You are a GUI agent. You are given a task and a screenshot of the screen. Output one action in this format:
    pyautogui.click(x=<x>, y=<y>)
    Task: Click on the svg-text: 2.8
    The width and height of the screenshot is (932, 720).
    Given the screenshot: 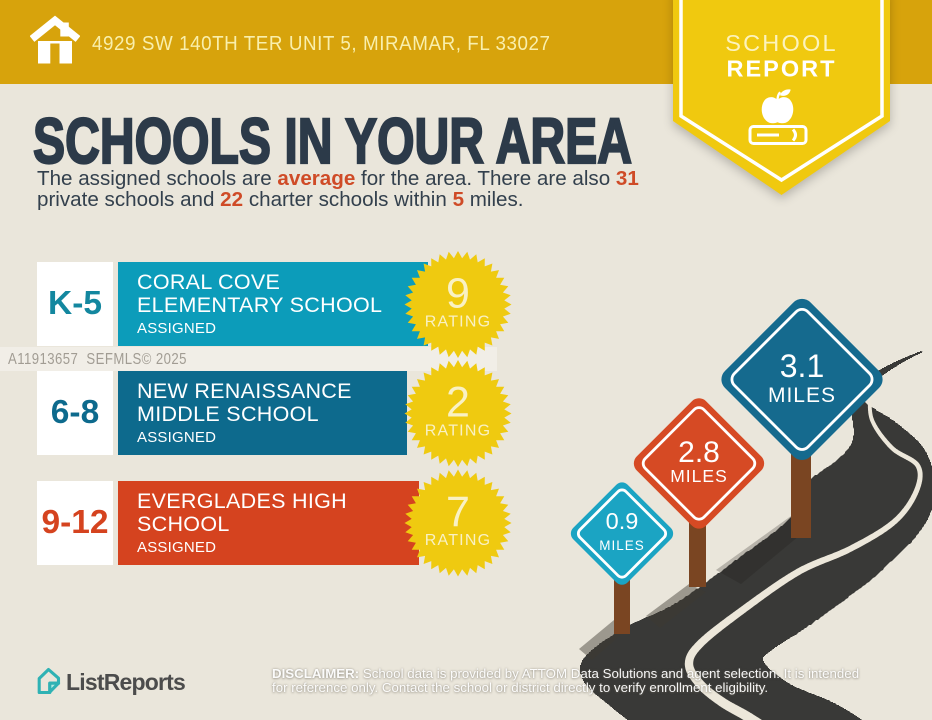 What is the action you would take?
    pyautogui.click(x=699, y=452)
    